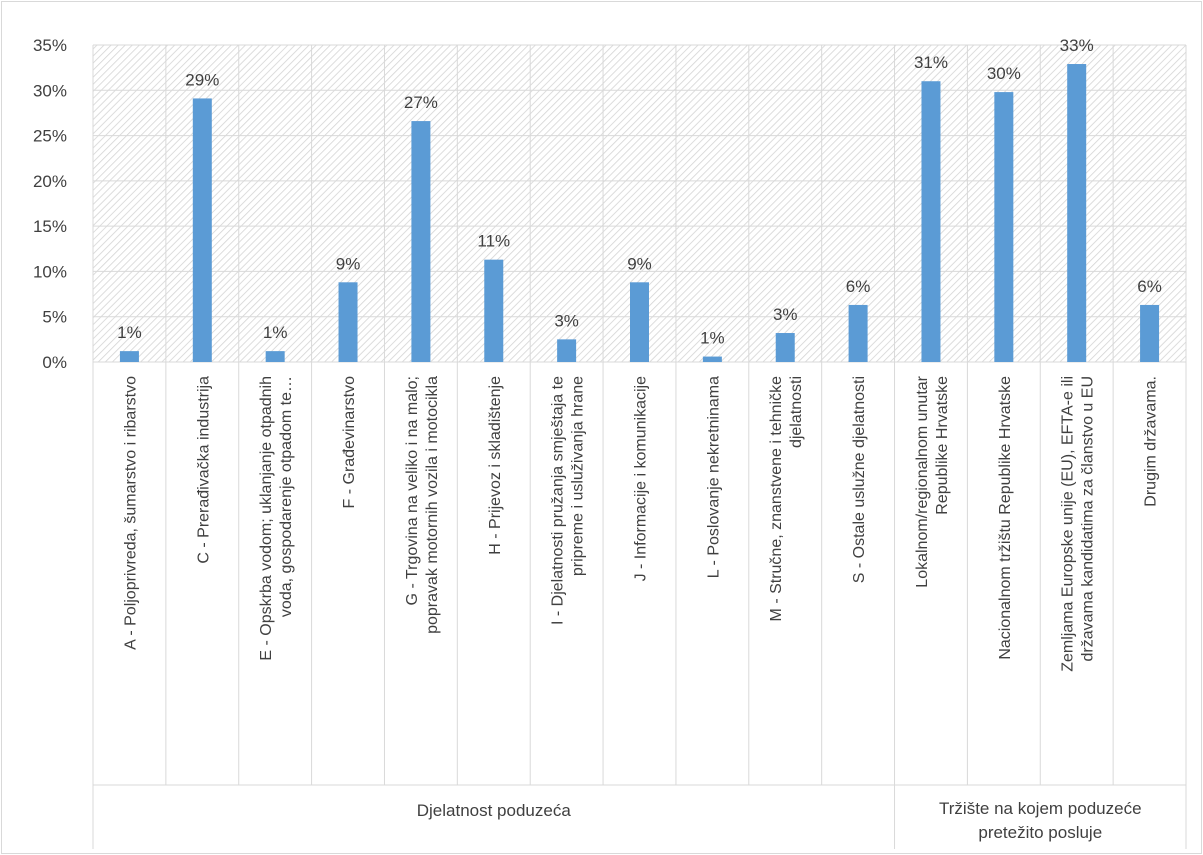 The height and width of the screenshot is (855, 1203). What do you see at coordinates (202, 79) in the screenshot?
I see `data-label: 29%` at bounding box center [202, 79].